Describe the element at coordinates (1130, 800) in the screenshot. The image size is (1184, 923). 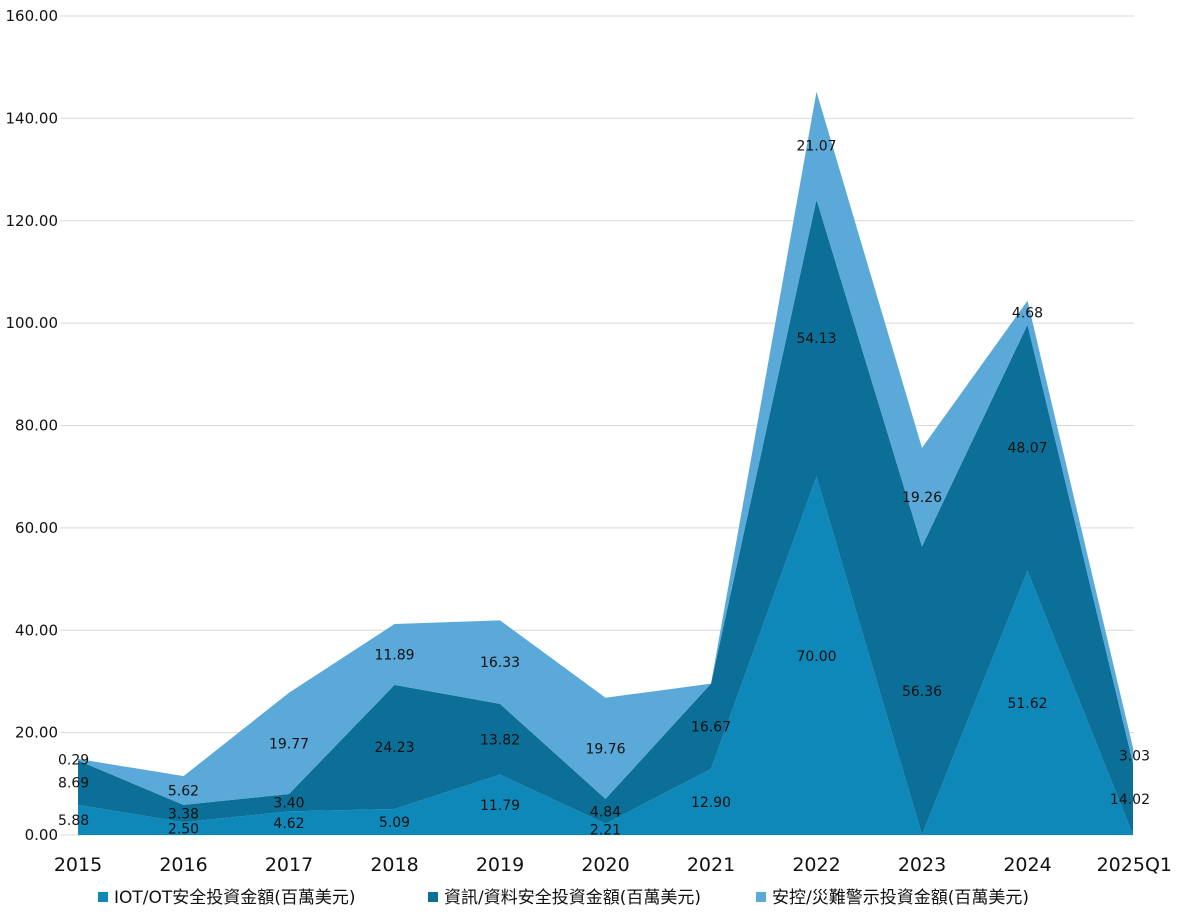
I see `data-label: 14.02` at that location.